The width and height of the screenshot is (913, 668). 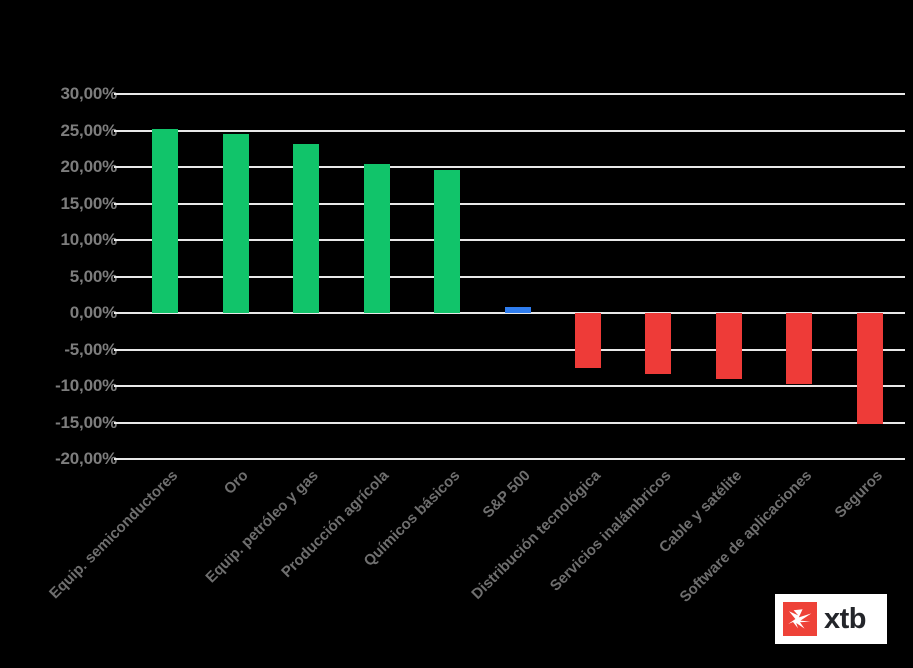 I want to click on bar-benchmark, so click(x=517, y=310).